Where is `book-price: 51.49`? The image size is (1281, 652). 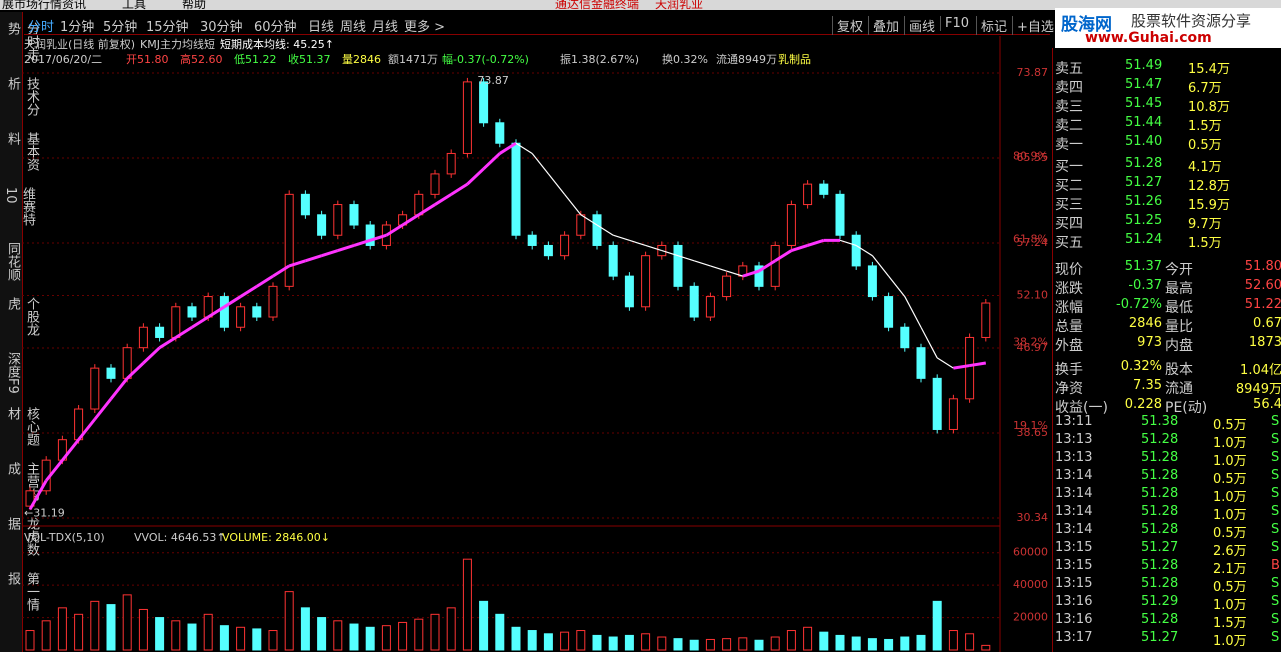
book-price: 51.49 is located at coordinates (1144, 65).